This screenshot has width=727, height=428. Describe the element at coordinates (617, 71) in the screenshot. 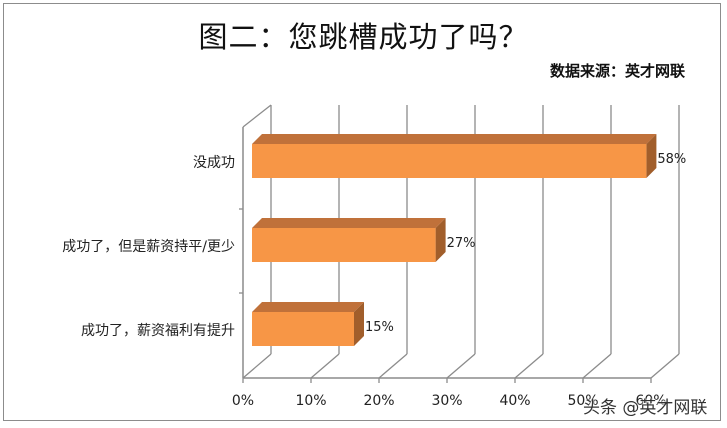

I see `data-source-label: 数据来源：英才网联` at that location.